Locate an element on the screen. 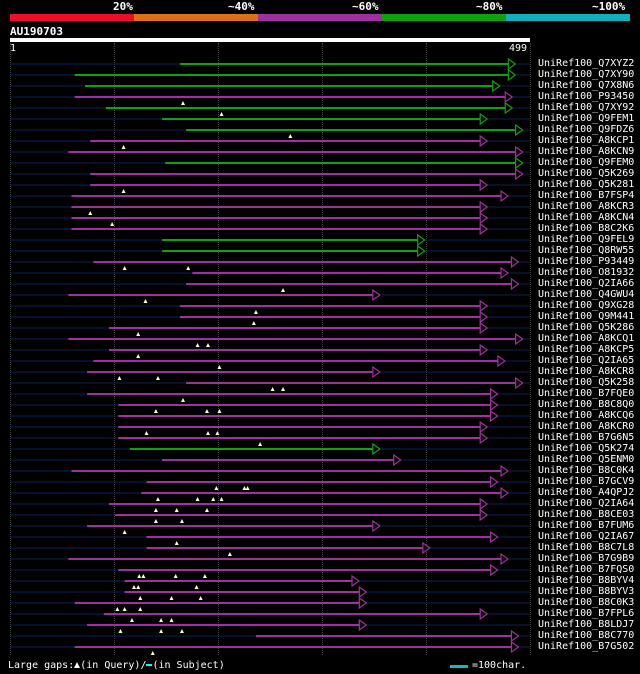 The image size is (640, 674). hit-label: UniRef100_A8KCP5 is located at coordinates (586, 349).